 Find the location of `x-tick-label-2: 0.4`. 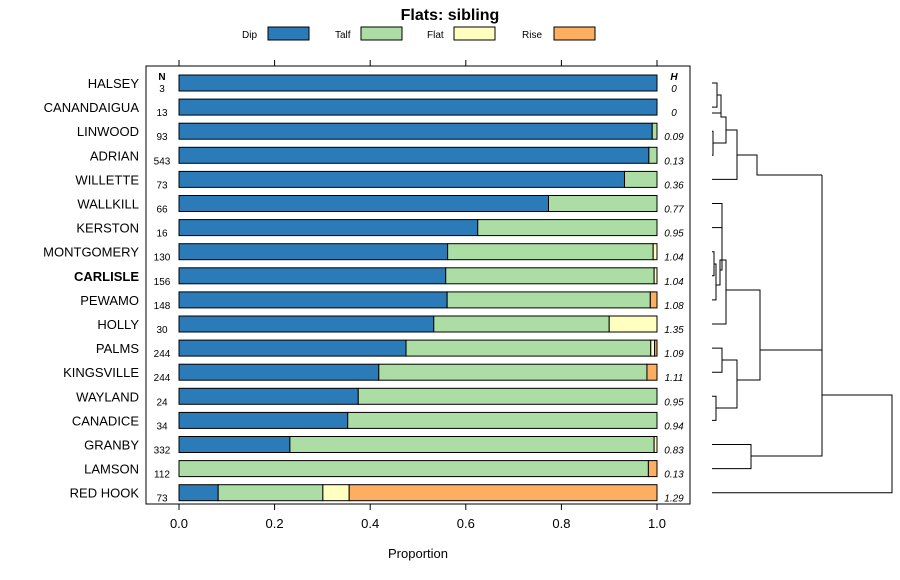

x-tick-label-2: 0.4 is located at coordinates (370, 523).